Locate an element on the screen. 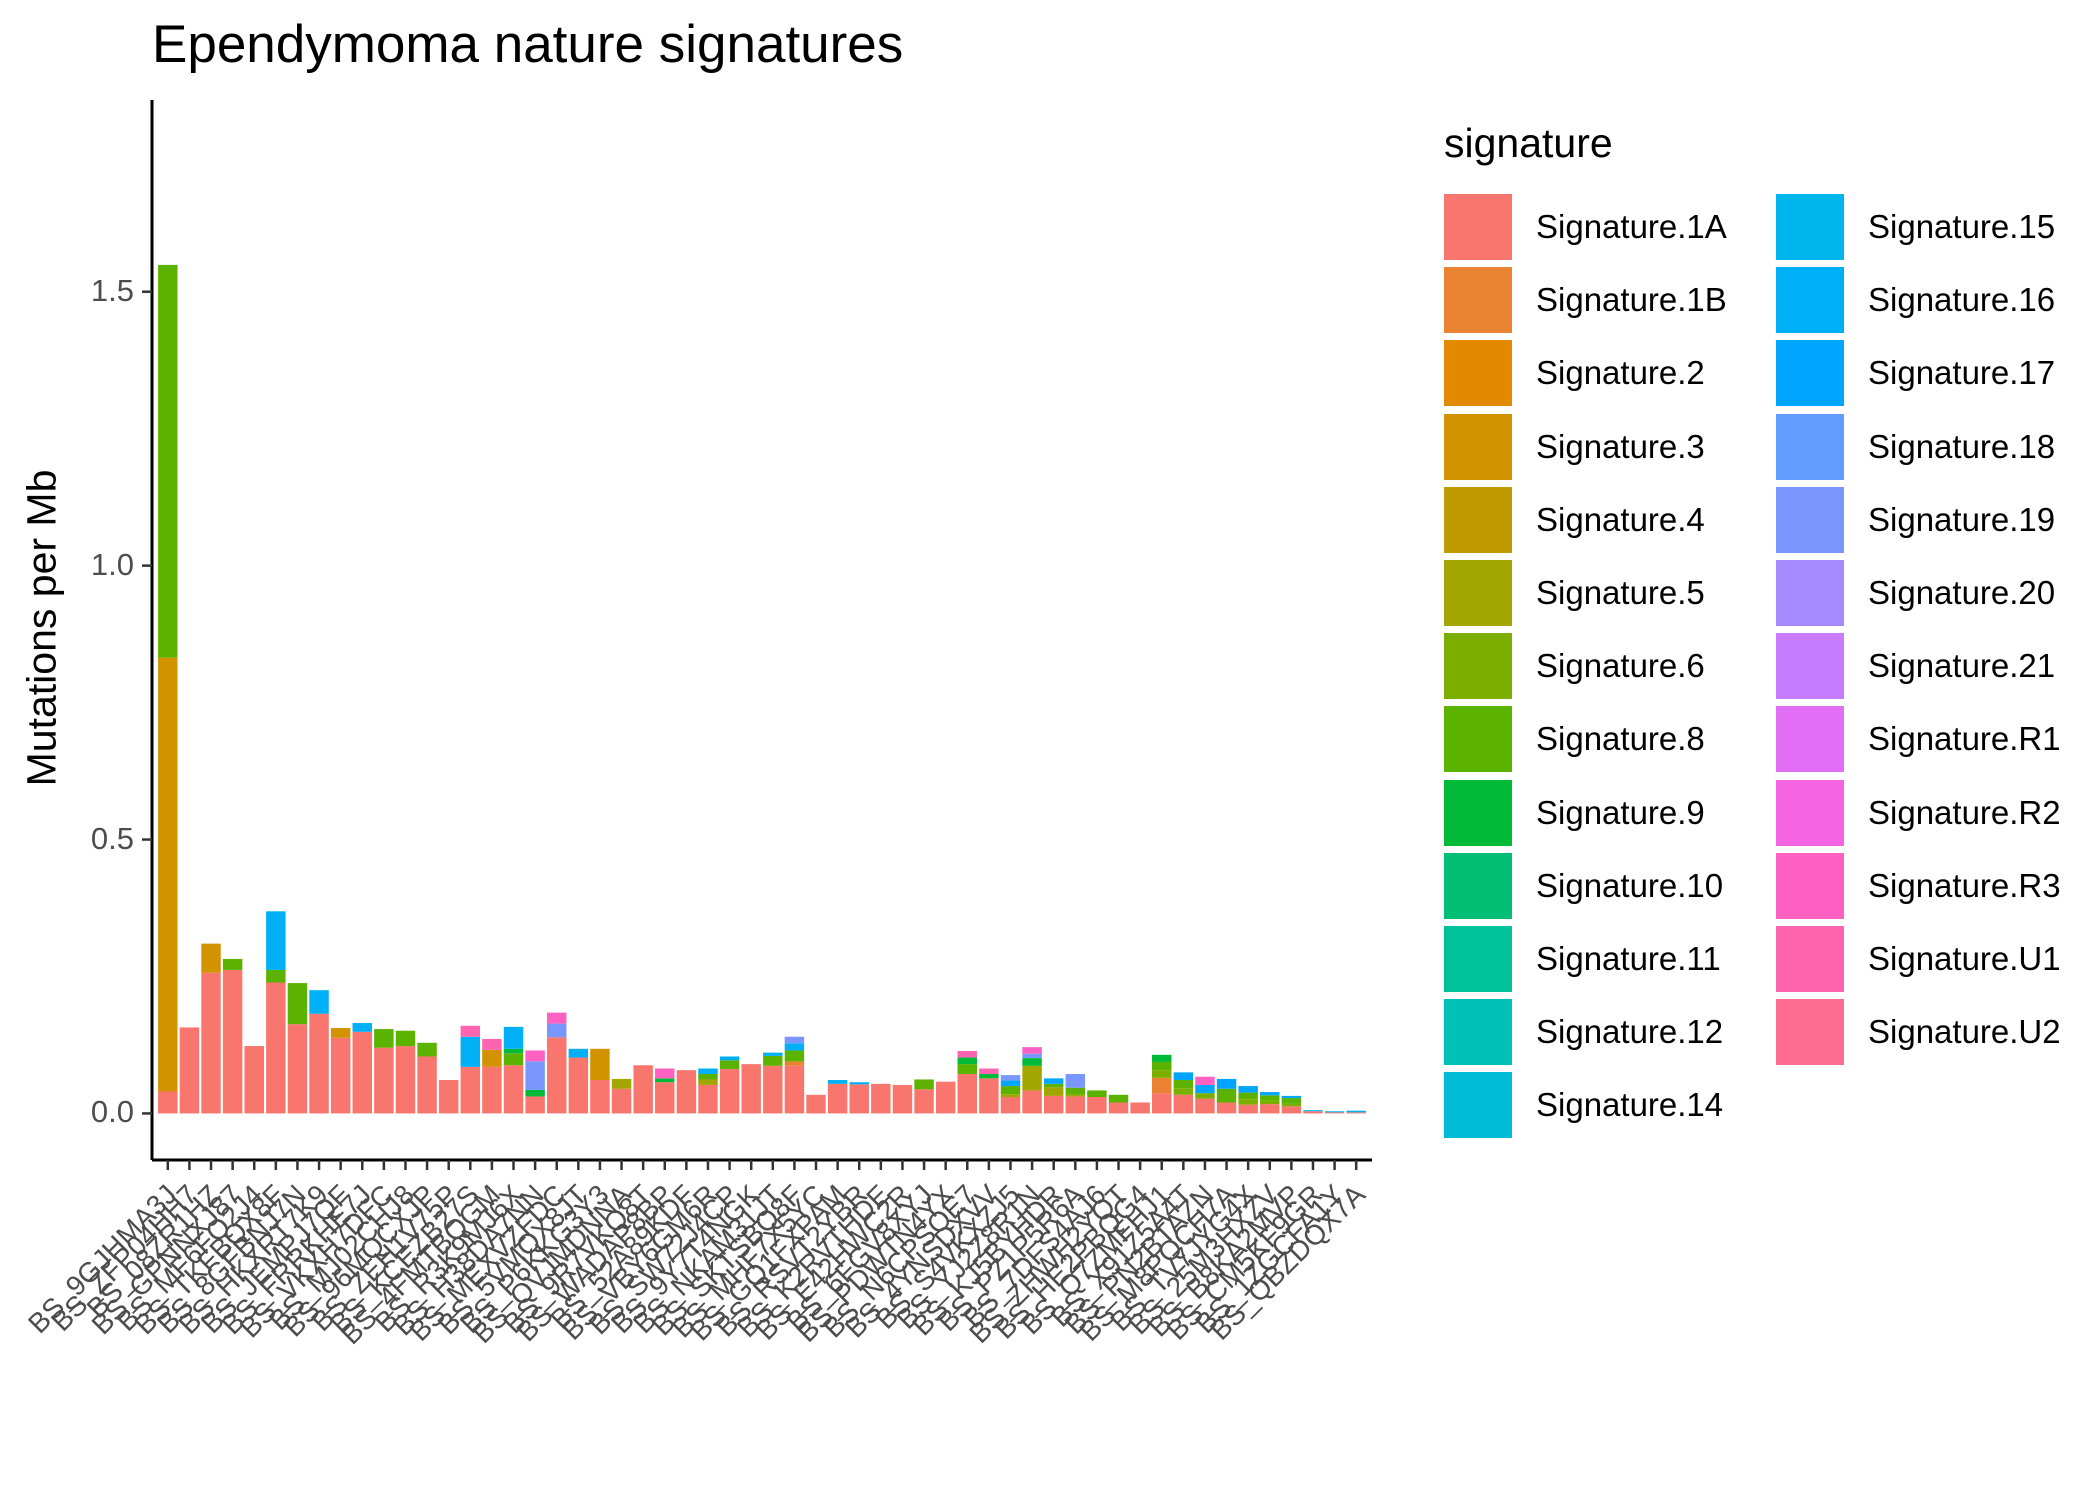  bar-segment-BS_WADAP8BP-Signature.R3 is located at coordinates (665, 1073).